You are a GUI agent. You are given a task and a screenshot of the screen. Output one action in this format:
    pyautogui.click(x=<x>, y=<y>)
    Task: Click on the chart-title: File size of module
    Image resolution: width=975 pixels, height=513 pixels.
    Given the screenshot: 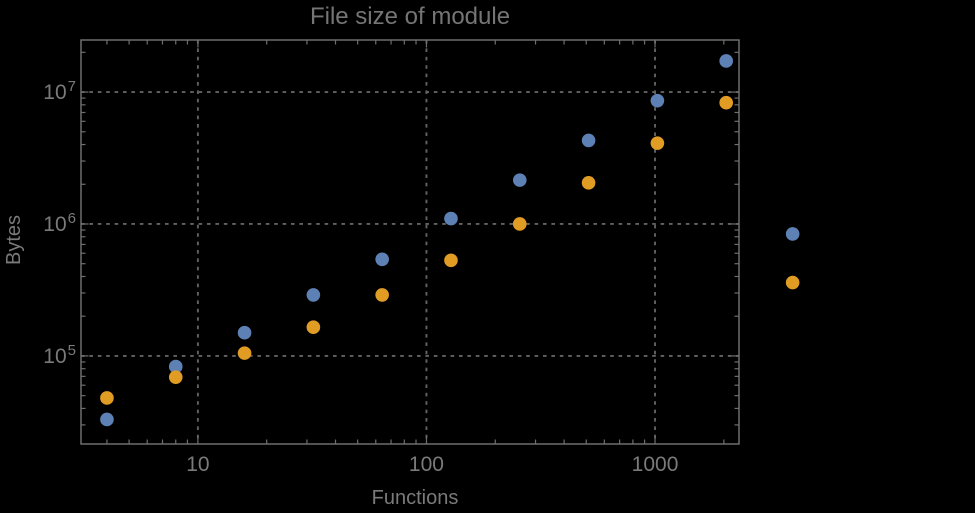 What is the action you would take?
    pyautogui.click(x=410, y=16)
    